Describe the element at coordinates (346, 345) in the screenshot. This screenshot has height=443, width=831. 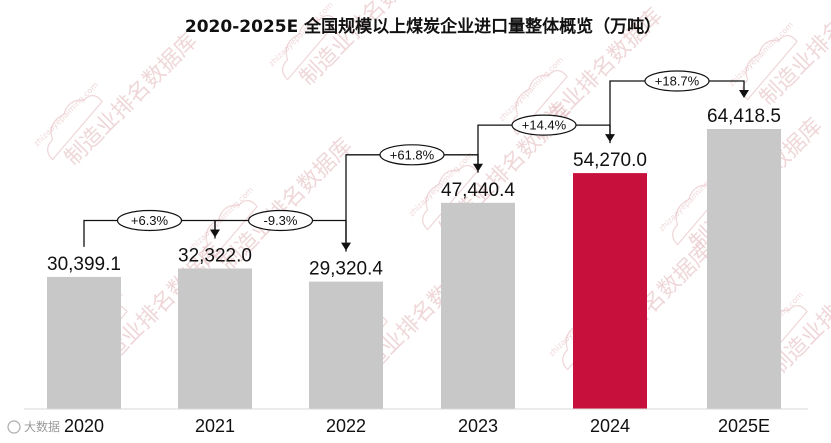
I see `bar-2022` at that location.